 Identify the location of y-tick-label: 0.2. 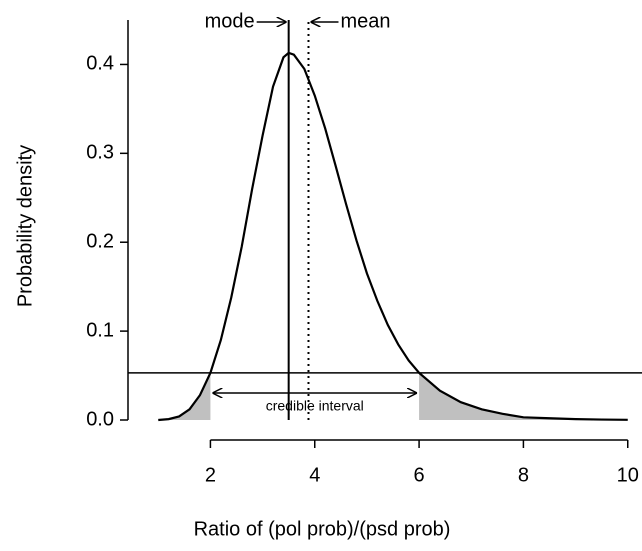
(100, 242).